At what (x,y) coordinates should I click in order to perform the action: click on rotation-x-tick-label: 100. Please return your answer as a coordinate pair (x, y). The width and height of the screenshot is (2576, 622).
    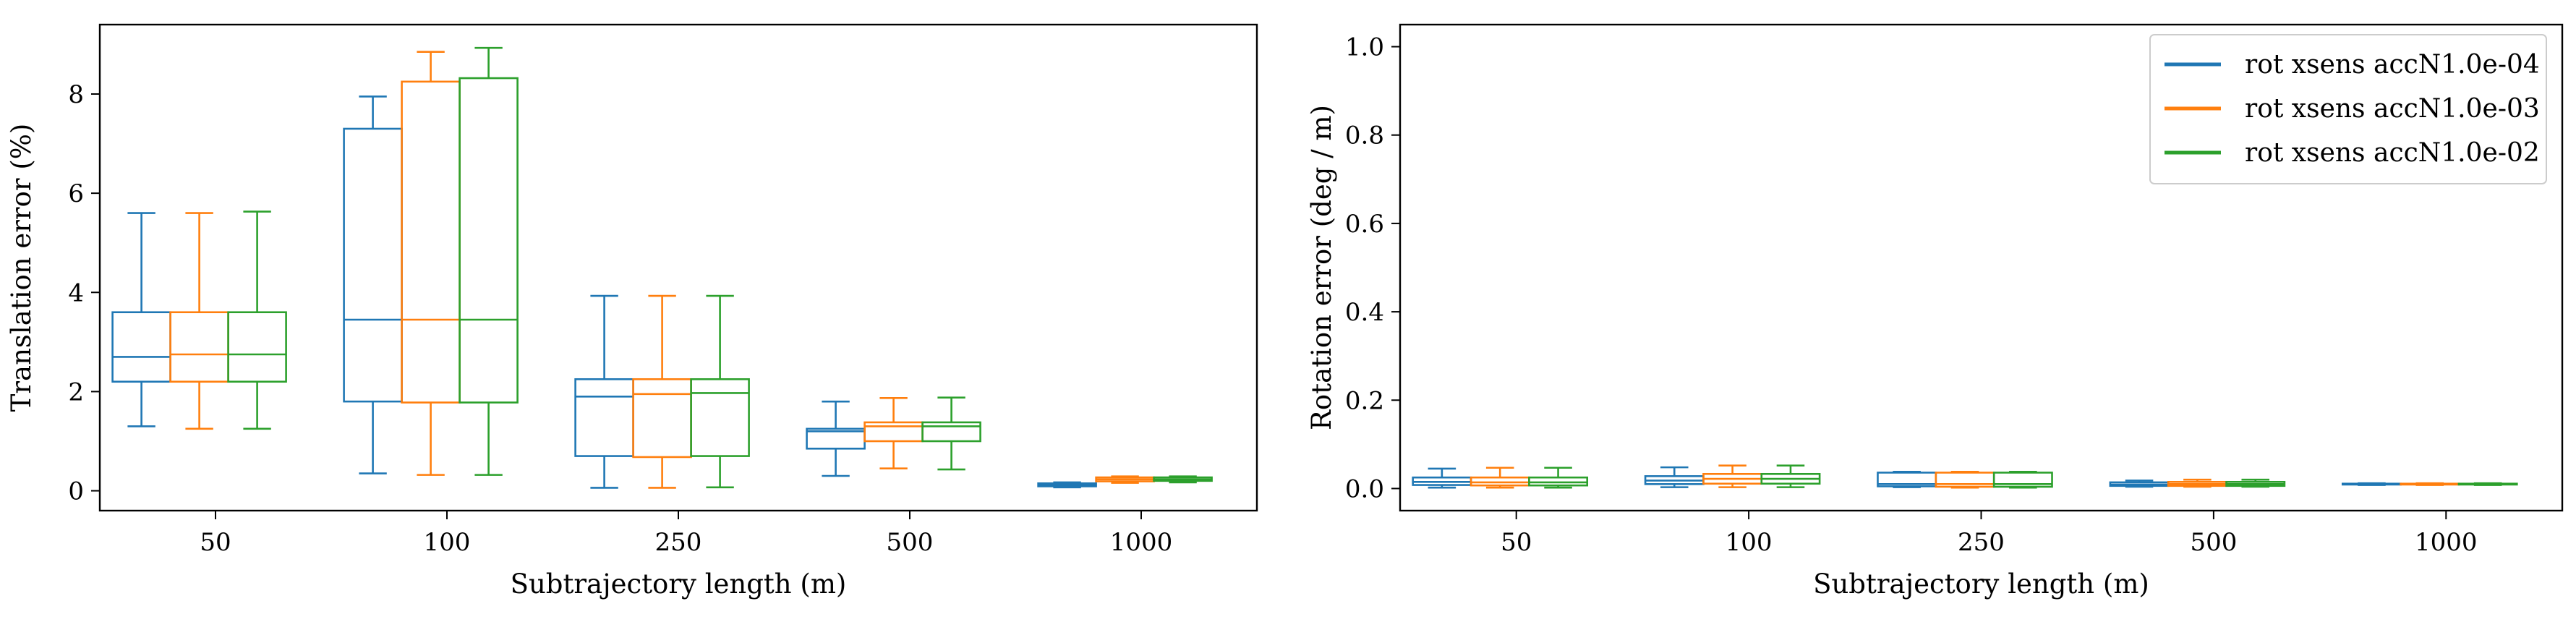
    Looking at the image, I should click on (1750, 542).